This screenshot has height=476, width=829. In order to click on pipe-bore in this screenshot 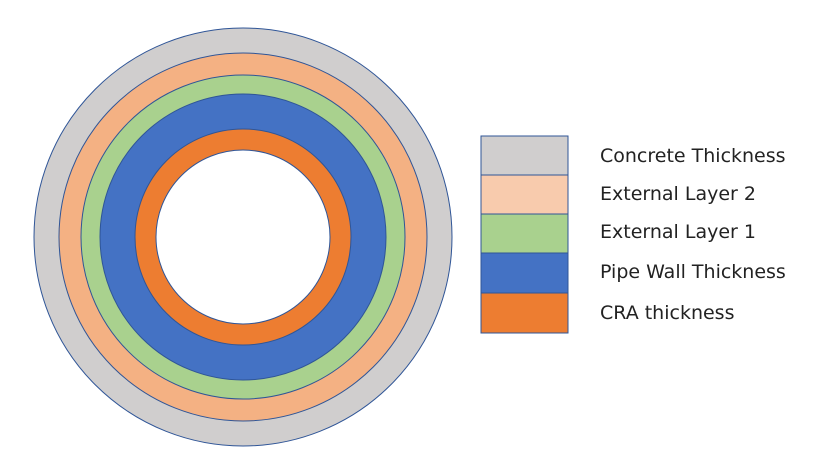, I will do `click(243, 237)`.